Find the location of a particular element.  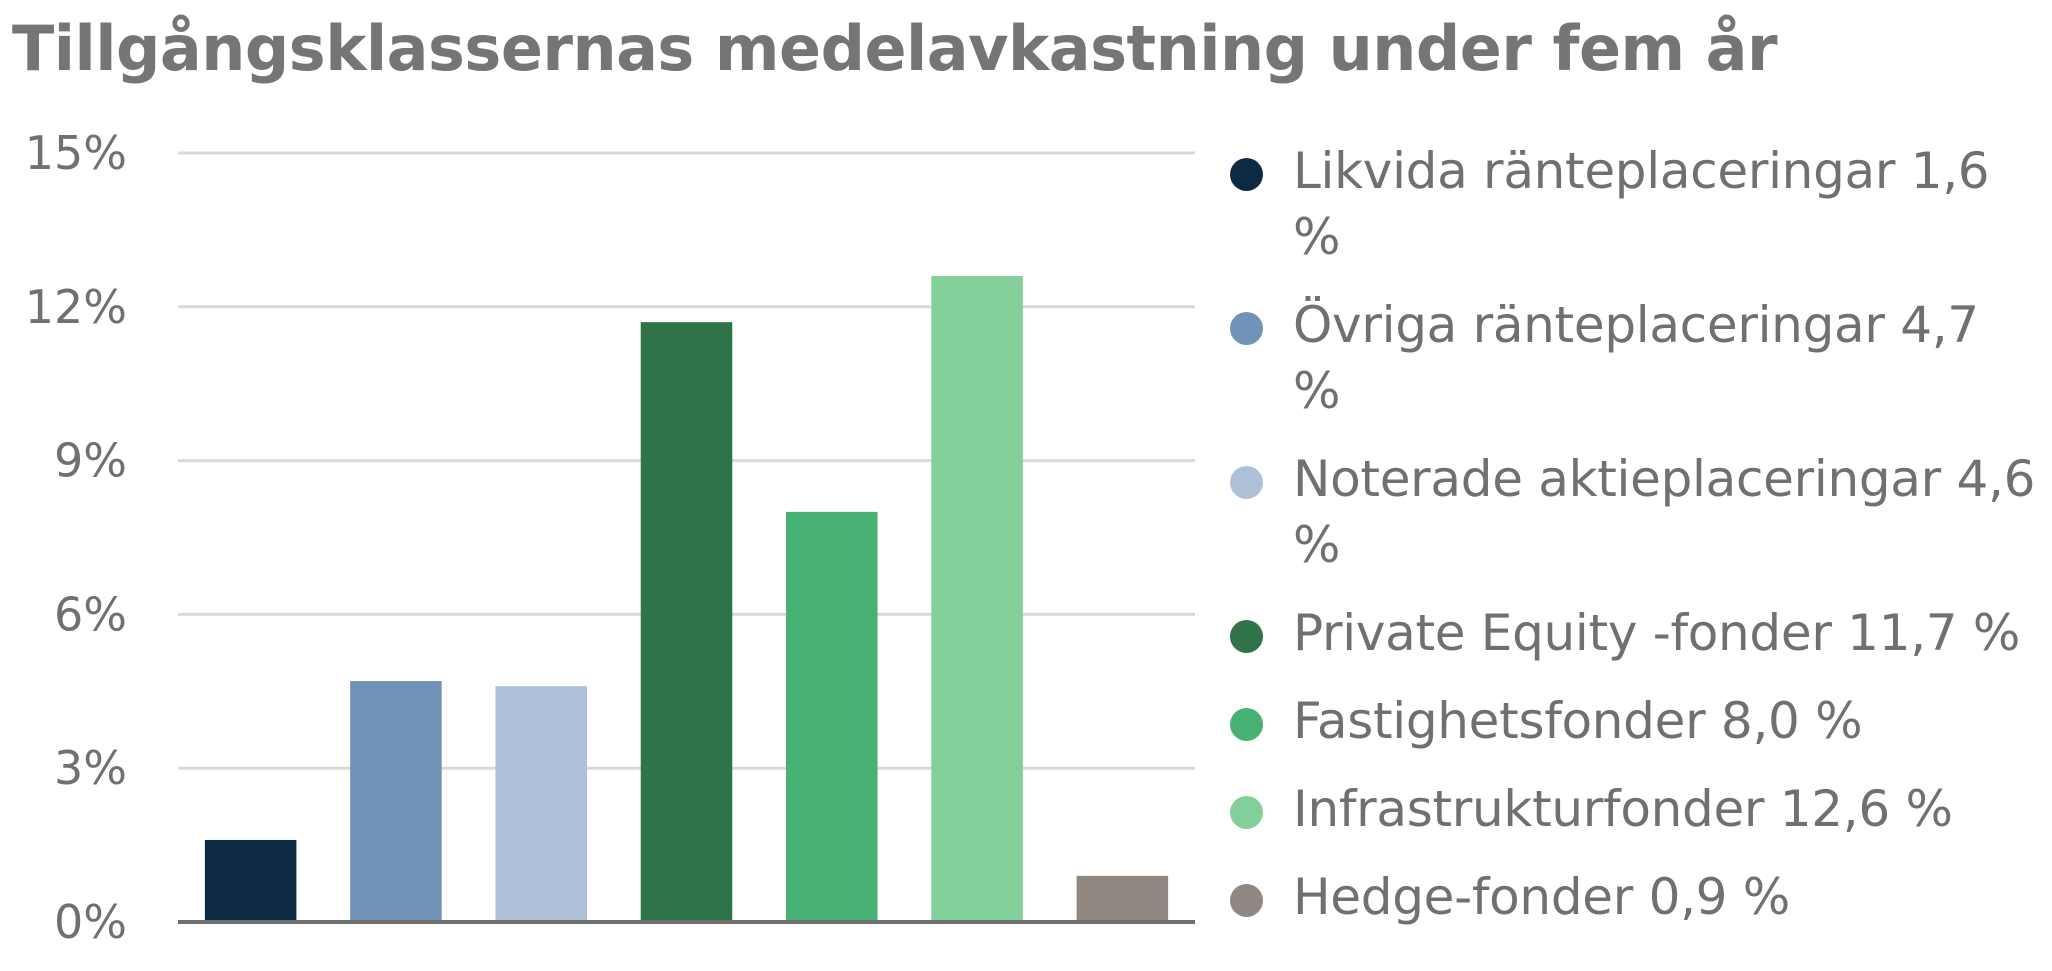

legend-label: Fastighetsfonder 8,0 % is located at coordinates (1578, 721).